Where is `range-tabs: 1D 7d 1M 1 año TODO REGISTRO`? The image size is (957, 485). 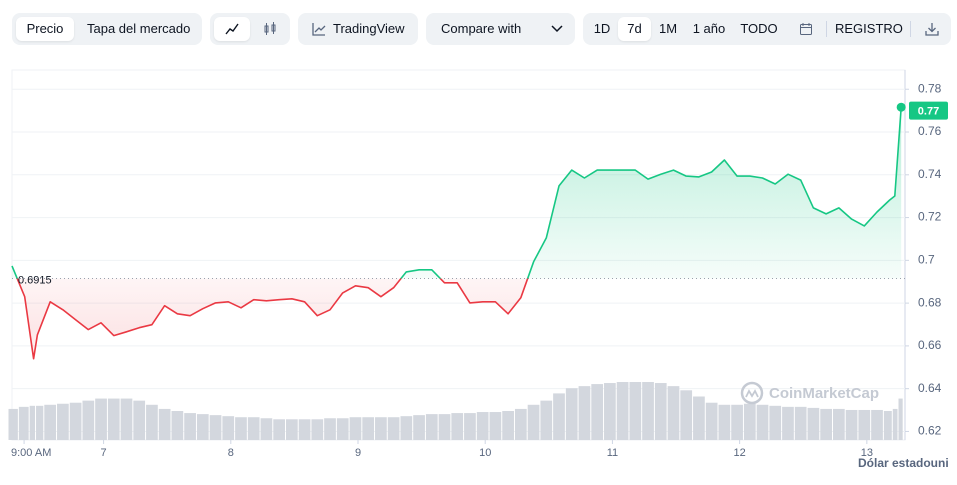
range-tabs: 1D 7d 1M 1 año TODO REGISTRO is located at coordinates (767, 29).